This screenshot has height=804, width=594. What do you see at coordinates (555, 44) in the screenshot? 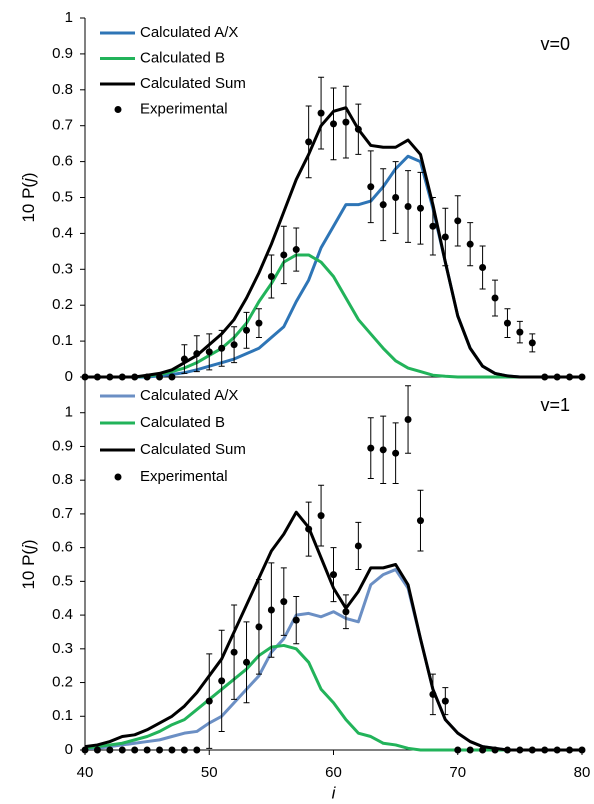
I see `panel-label: v=0` at bounding box center [555, 44].